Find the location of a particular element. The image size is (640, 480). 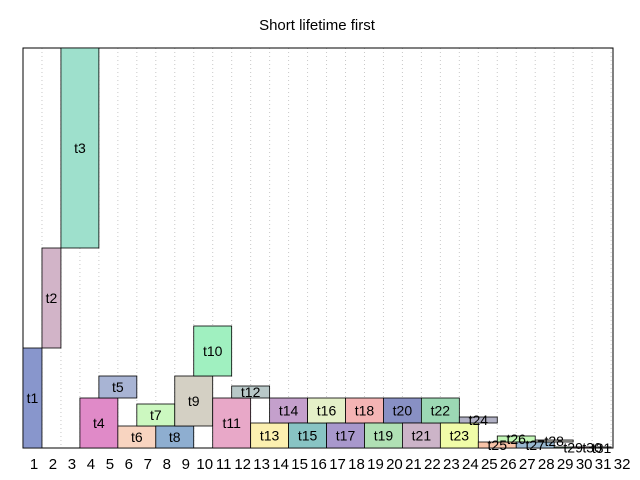

block-label-t3: t3 is located at coordinates (80, 148).